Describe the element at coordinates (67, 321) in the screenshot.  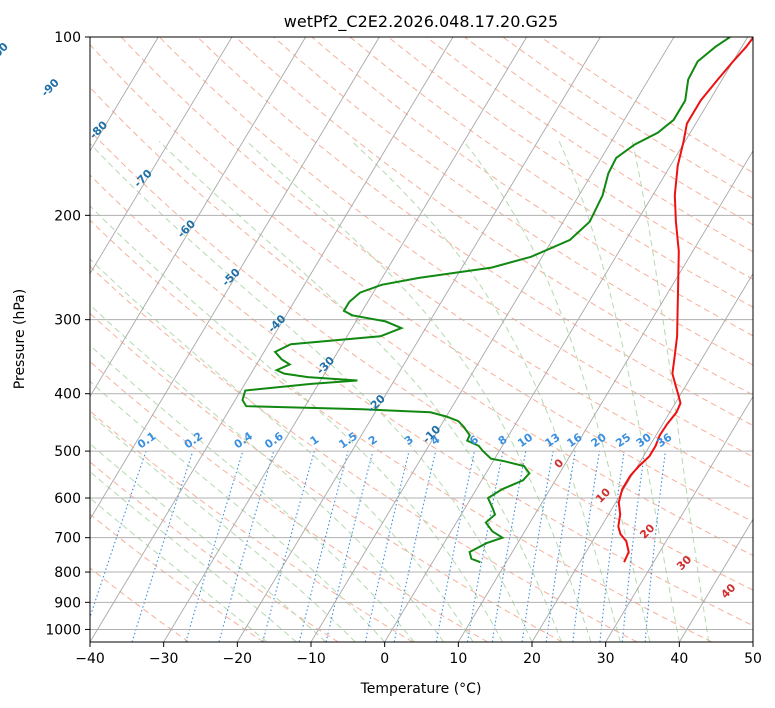
I see `y-tick-label: 300` at that location.